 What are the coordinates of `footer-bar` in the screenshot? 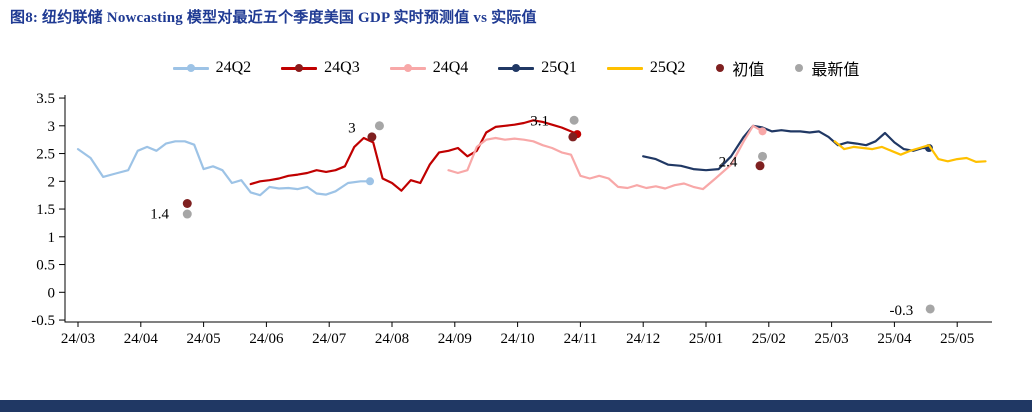 It's located at (516, 406).